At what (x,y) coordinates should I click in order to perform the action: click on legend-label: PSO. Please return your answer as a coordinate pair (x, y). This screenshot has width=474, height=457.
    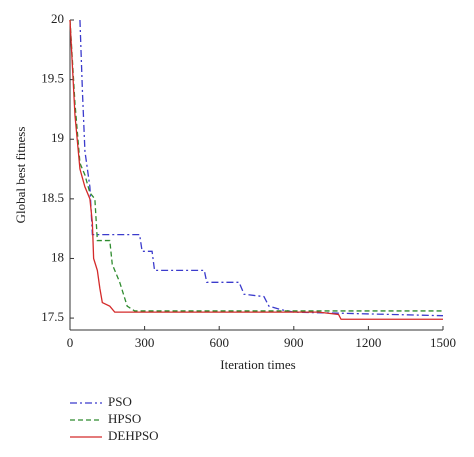
    Looking at the image, I should click on (120, 401).